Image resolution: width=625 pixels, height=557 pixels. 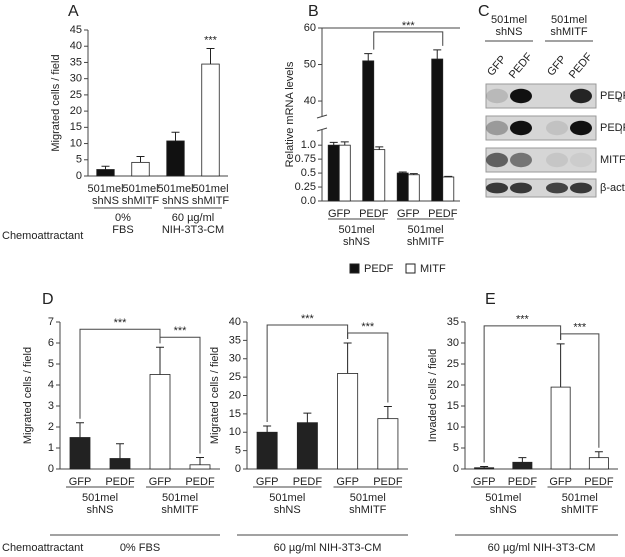 What do you see at coordinates (521, 66) in the screenshot?
I see `blot-lane: PEDF` at bounding box center [521, 66].